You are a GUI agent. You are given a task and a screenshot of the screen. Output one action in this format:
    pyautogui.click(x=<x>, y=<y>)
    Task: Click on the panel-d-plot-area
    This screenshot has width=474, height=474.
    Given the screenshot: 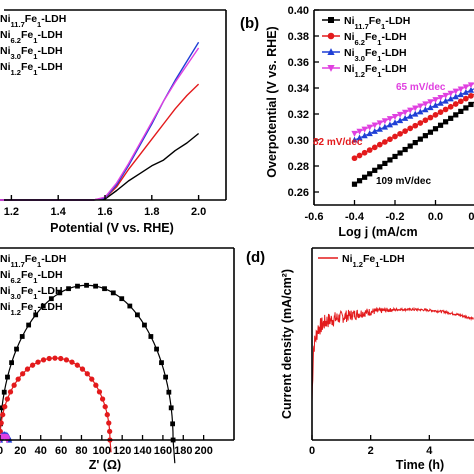 What is the action you would take?
    pyautogui.click(x=392, y=354)
    